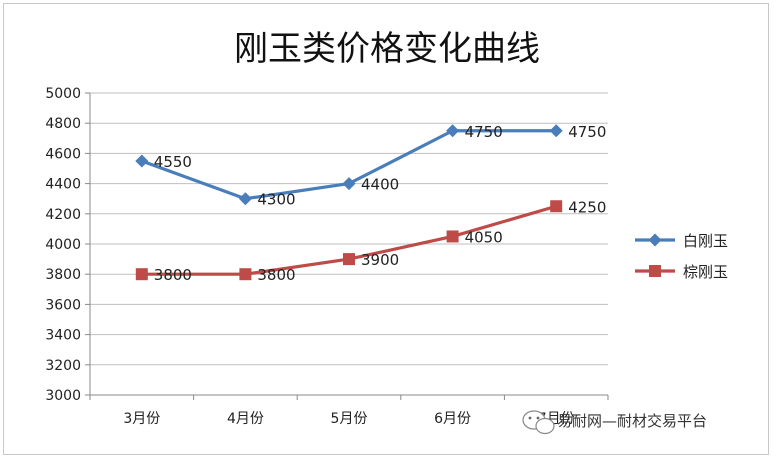 This screenshot has height=460, width=774. Describe the element at coordinates (63, 366) in the screenshot. I see `y-tick-label: 3200` at that location.